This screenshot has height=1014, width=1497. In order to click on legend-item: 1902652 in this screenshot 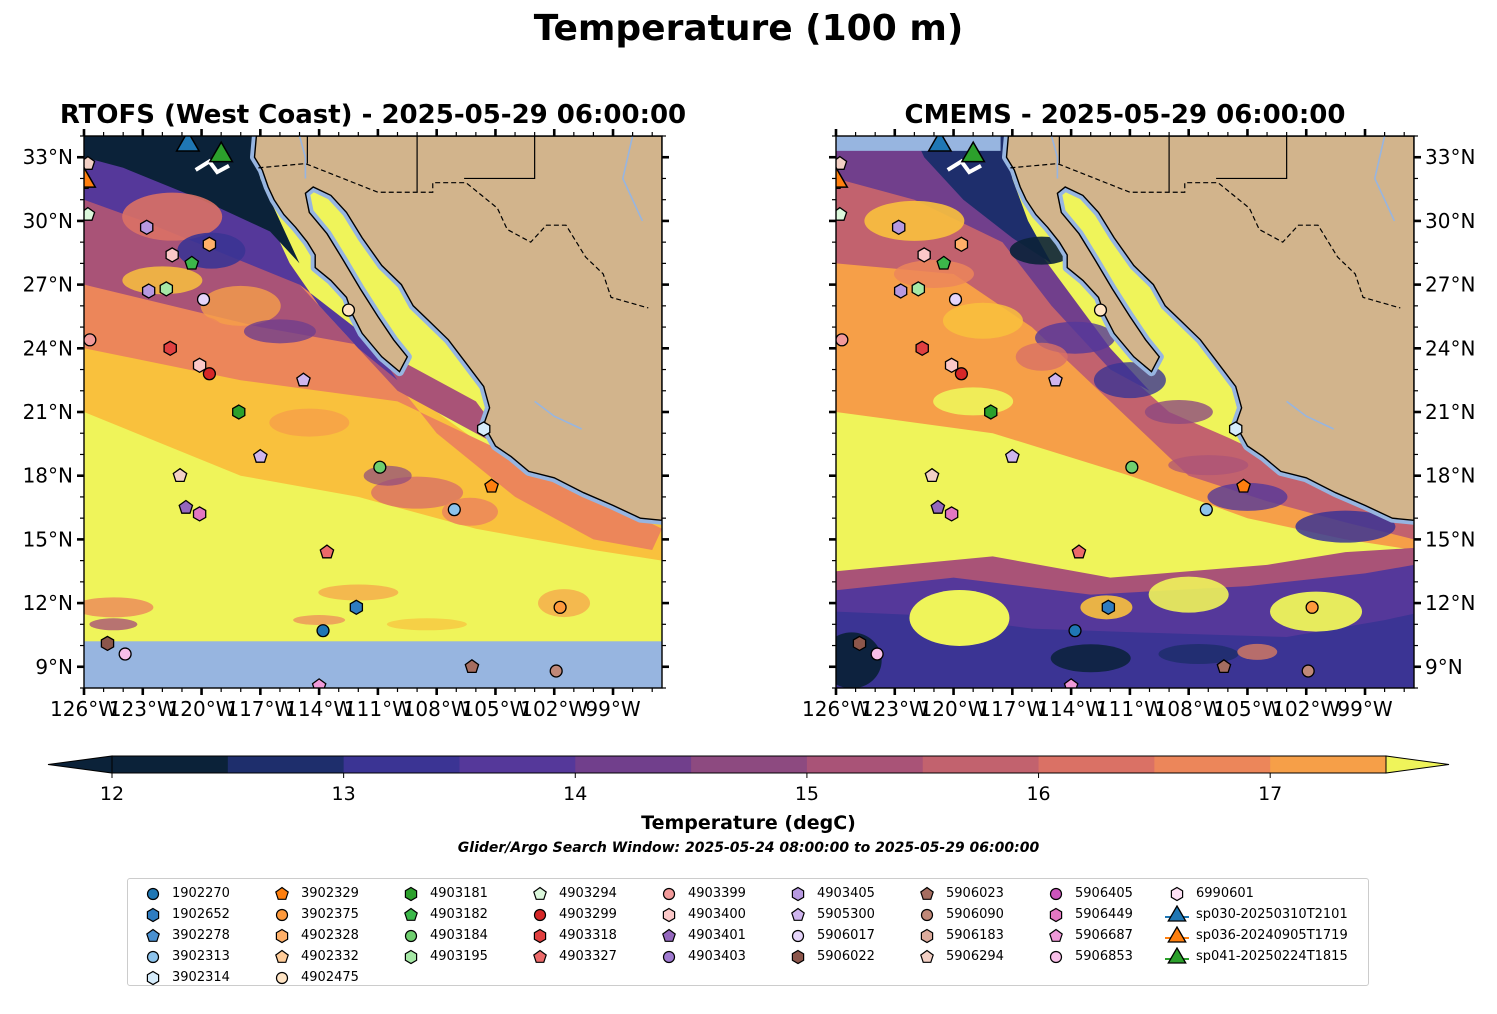, I will do `click(185, 914)`.